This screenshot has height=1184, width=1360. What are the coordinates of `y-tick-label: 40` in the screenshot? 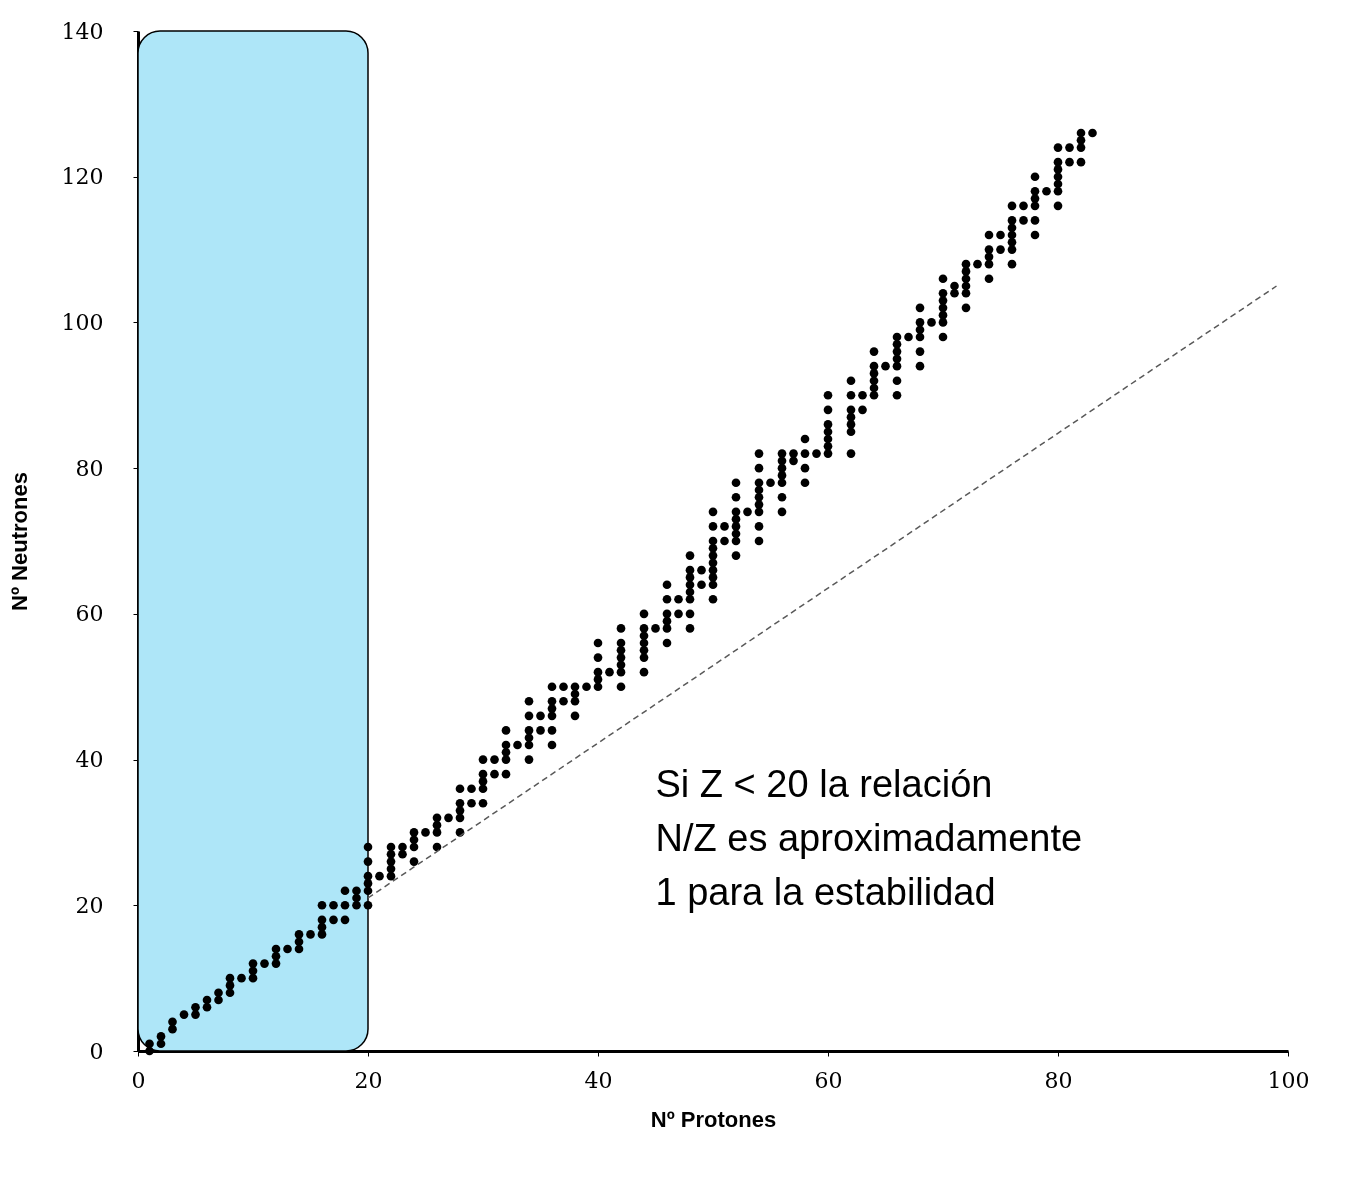 It's located at (89, 760).